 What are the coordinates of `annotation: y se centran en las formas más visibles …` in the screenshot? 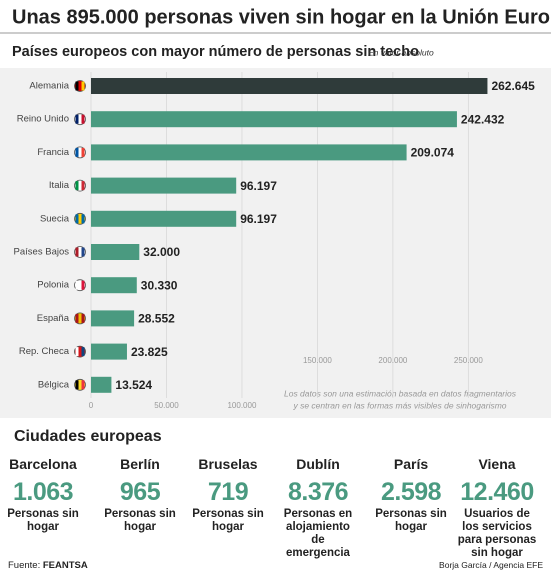 It's located at (399, 405).